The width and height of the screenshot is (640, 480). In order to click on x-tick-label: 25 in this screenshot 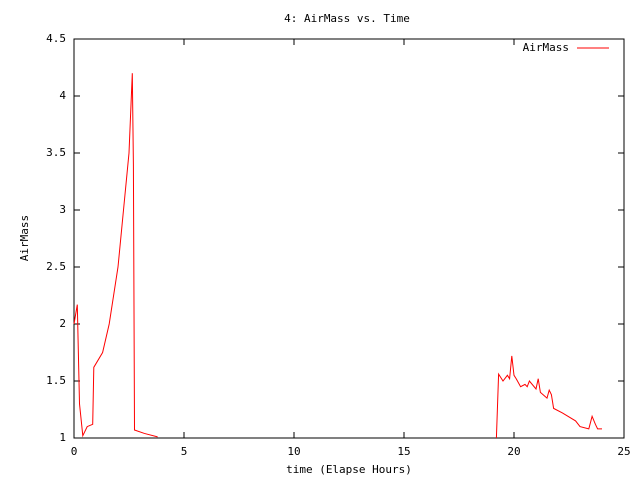, I will do `click(623, 451)`.